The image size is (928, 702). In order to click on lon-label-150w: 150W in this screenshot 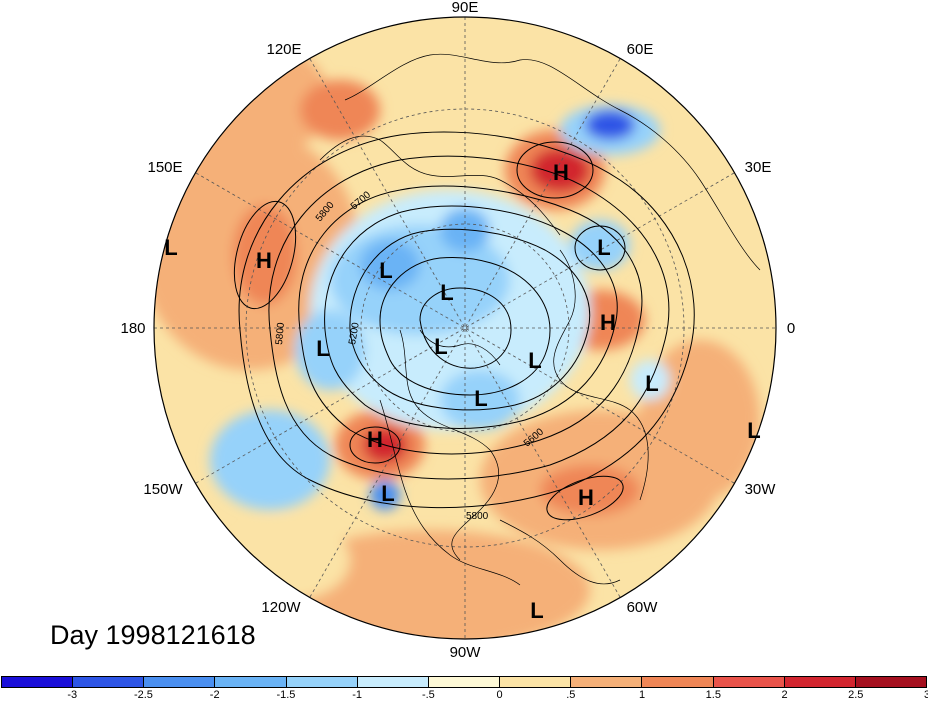, I will do `click(163, 489)`.